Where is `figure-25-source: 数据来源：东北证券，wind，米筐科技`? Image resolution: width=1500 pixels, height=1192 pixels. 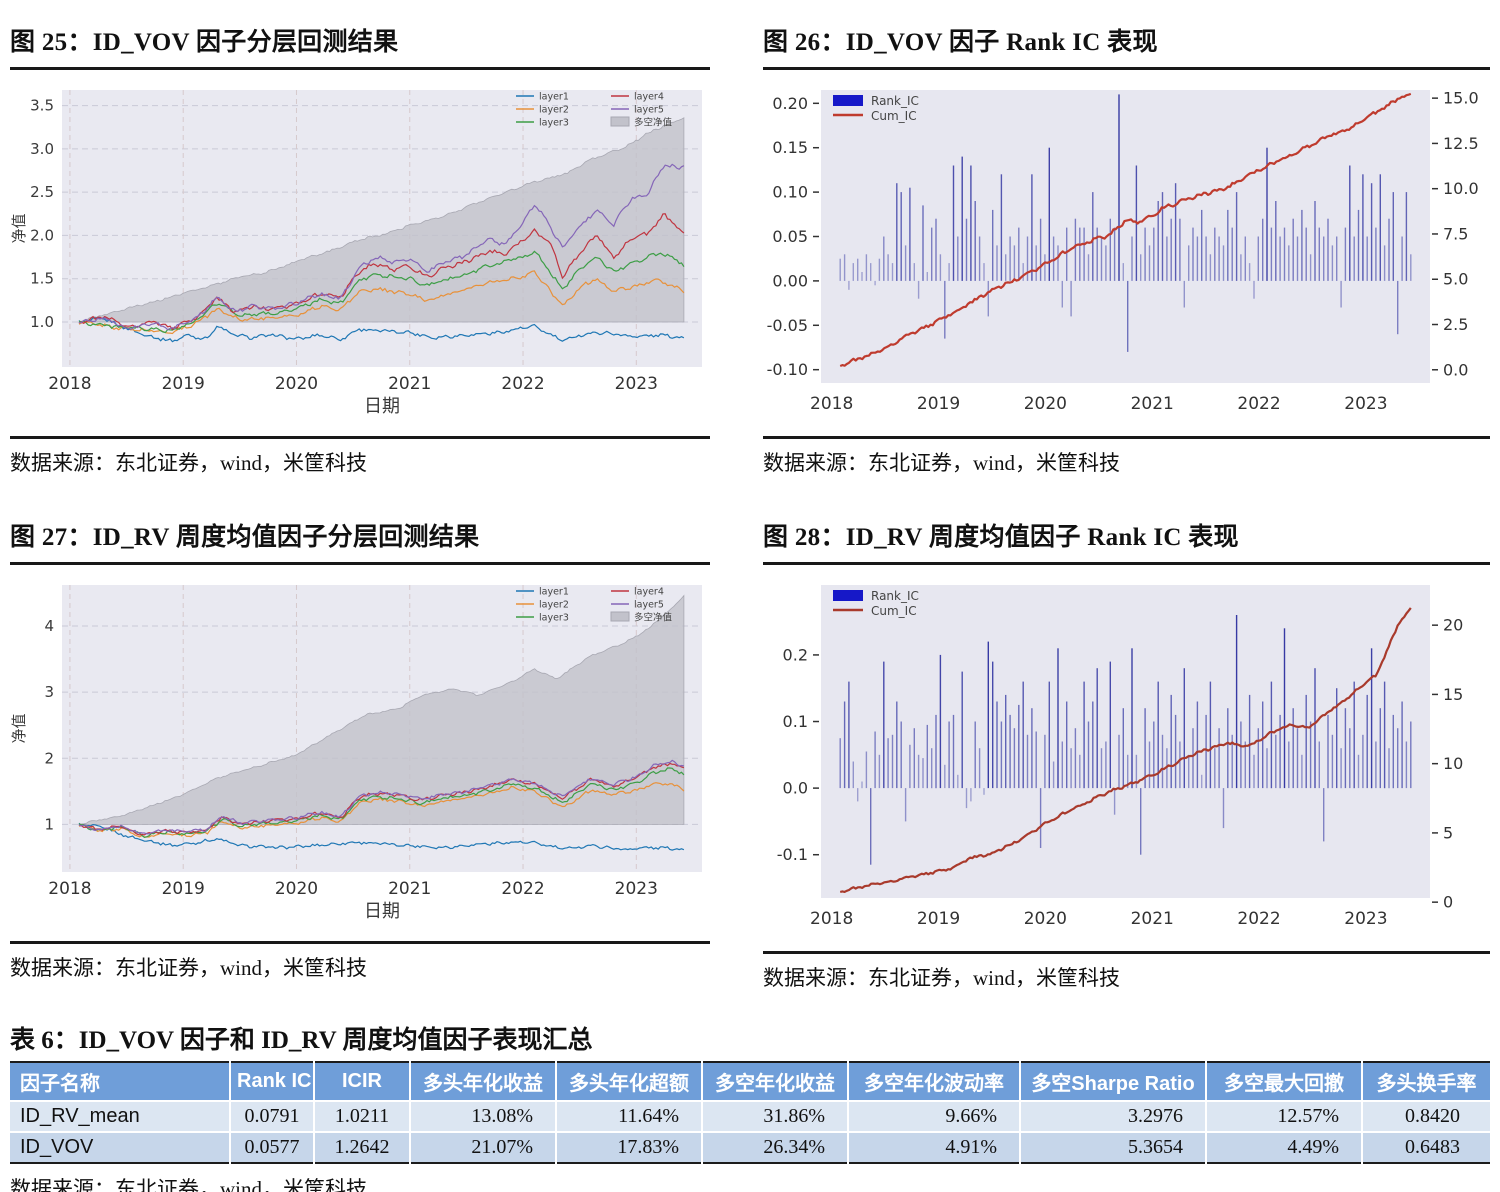
figure-25-source: 数据来源：东北证券，wind，米筐科技 is located at coordinates (360, 456).